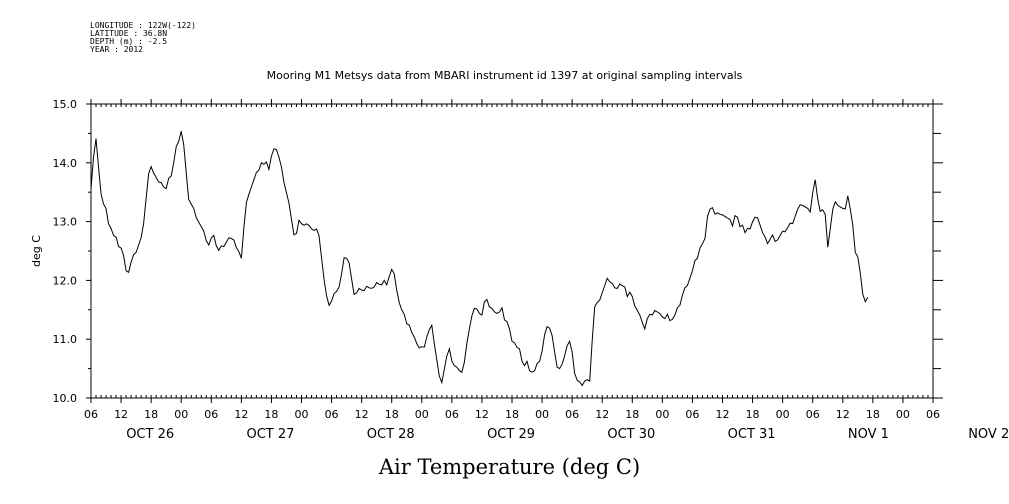  Describe the element at coordinates (752, 434) in the screenshot. I see `x-day-label: OCT 31` at that location.